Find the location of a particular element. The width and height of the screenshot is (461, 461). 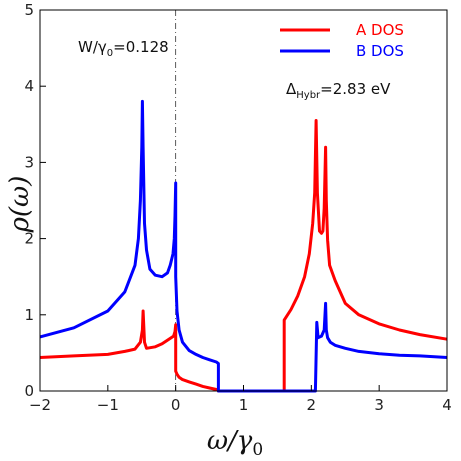

annotation-w: W/γ0=0.128 is located at coordinates (123, 48).